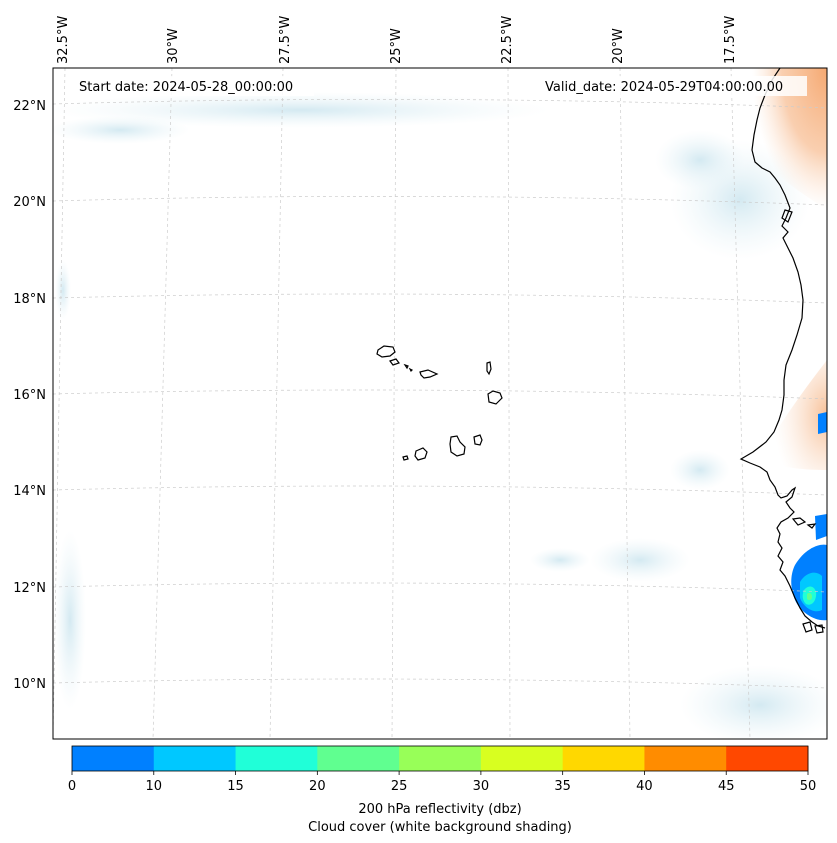 This screenshot has height=843, width=837. I want to click on lon-label: 30°W, so click(173, 46).